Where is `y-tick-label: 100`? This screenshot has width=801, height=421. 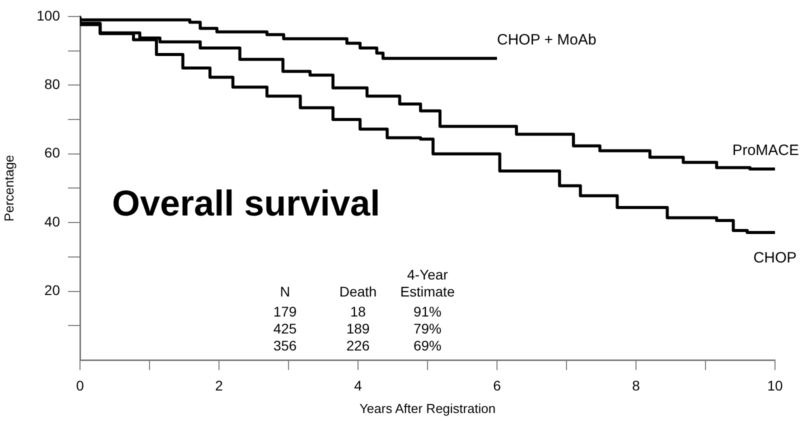 y-tick-label: 100 is located at coordinates (48, 15).